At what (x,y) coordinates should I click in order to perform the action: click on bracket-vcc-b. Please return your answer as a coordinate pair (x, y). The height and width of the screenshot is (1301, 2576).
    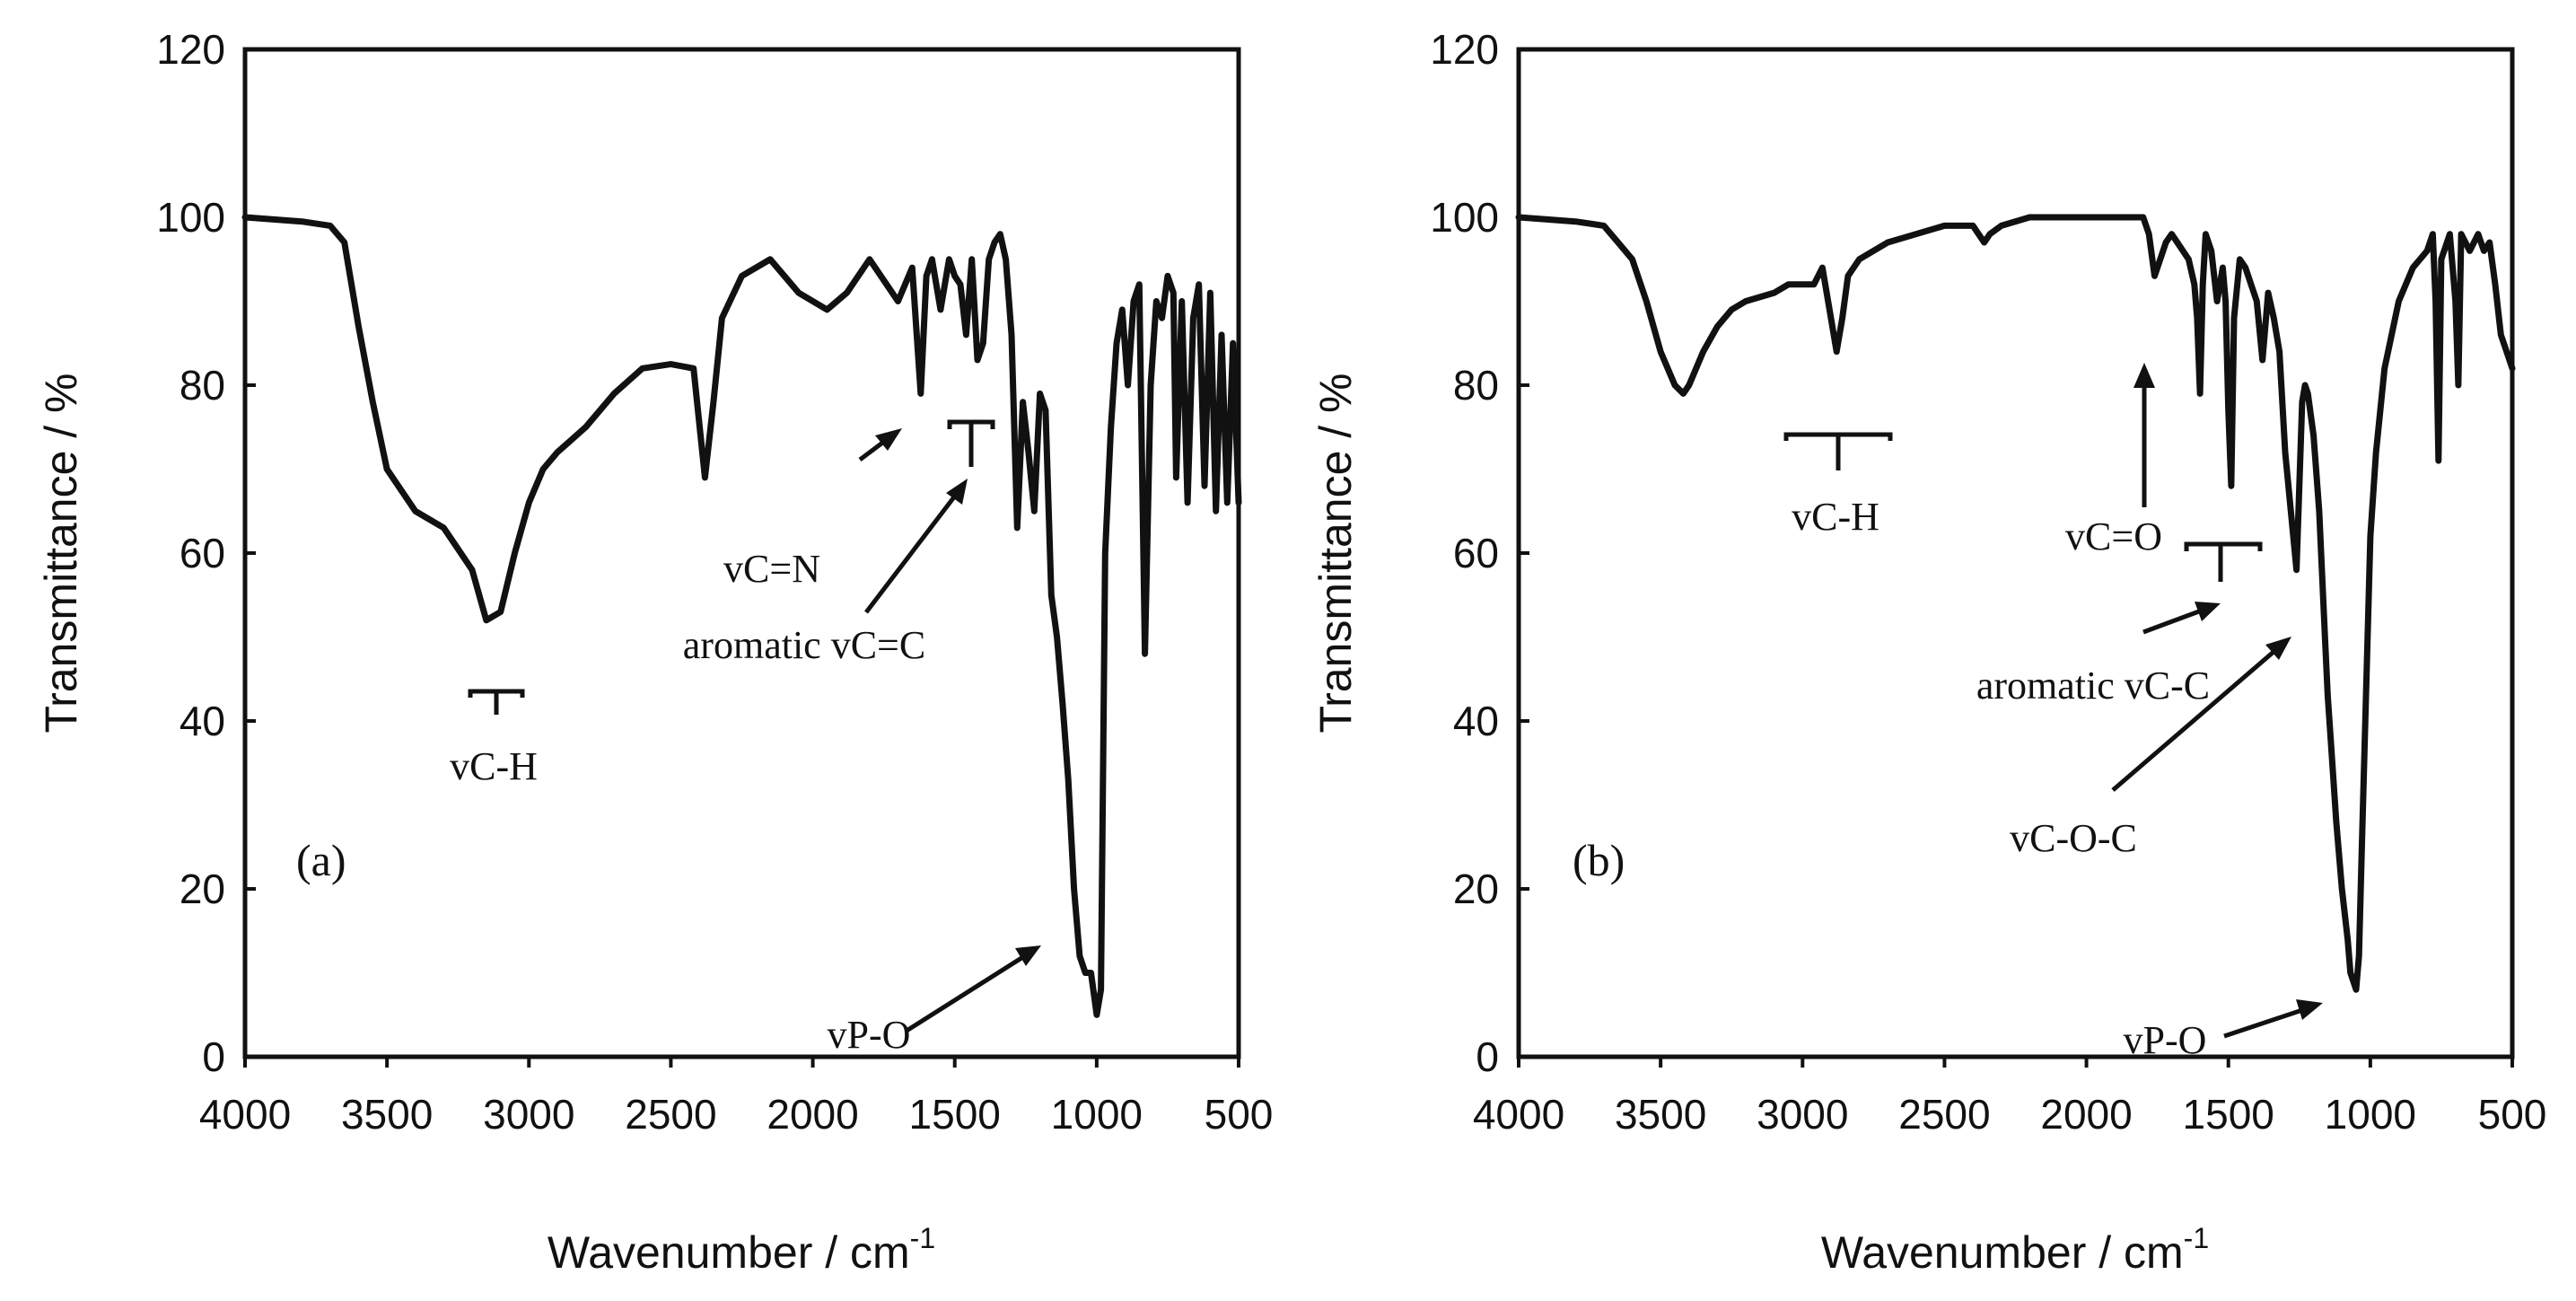
    Looking at the image, I should click on (2223, 562).